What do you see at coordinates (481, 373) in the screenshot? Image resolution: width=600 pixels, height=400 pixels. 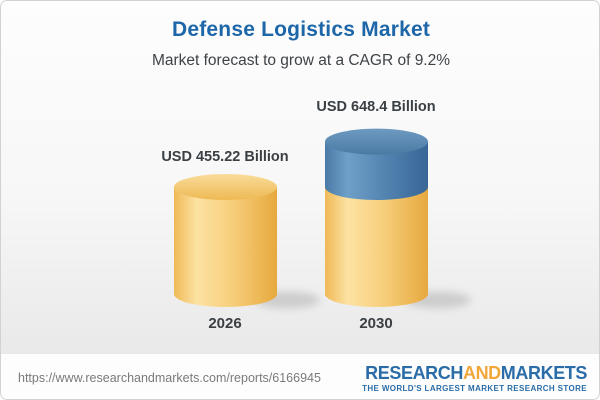 I see `logo-word-and: AND` at bounding box center [481, 373].